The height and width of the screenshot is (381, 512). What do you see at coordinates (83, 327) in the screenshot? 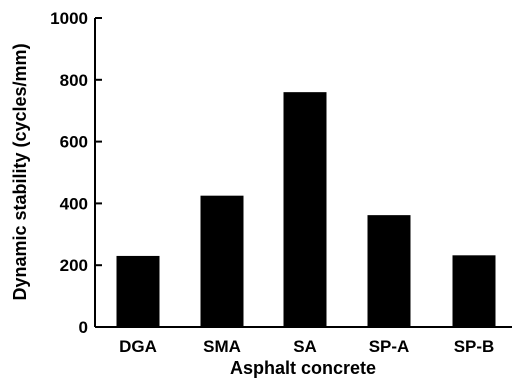
I see `y-tick-label: 0` at bounding box center [83, 327].